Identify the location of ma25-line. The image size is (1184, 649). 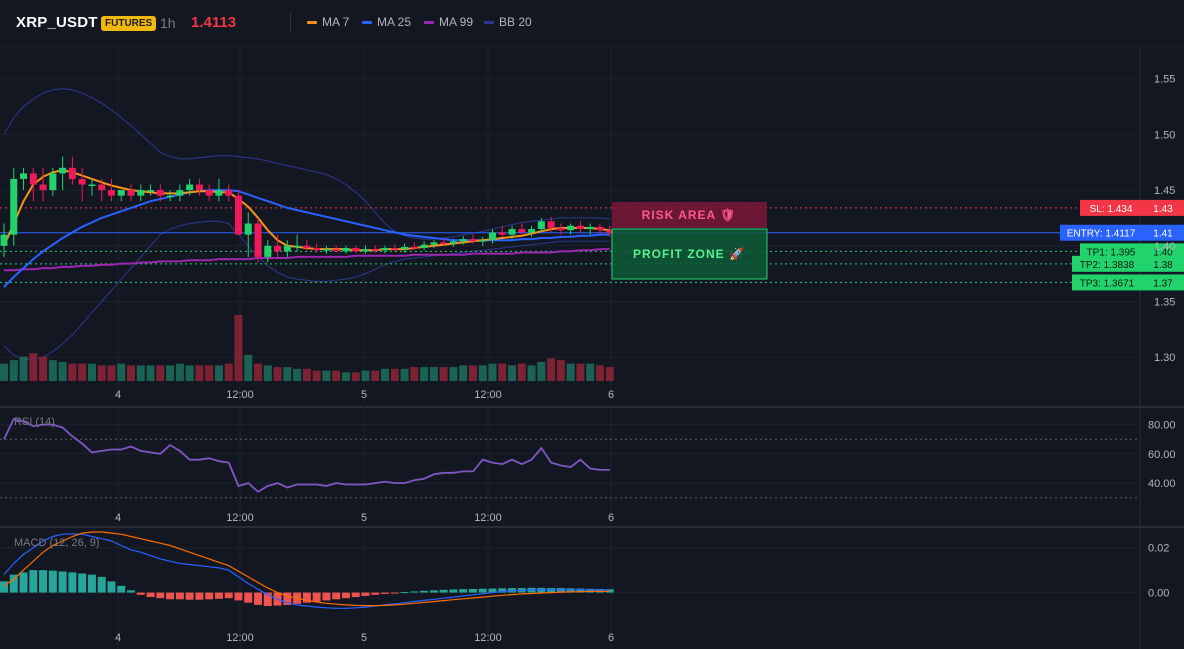
(306, 238).